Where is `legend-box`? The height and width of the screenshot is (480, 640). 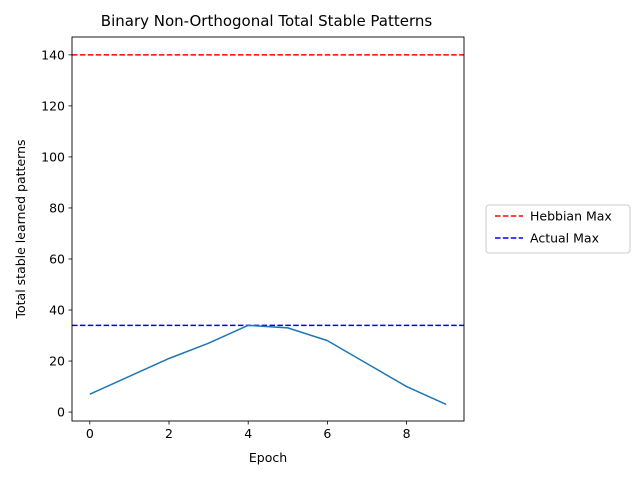
legend-box is located at coordinates (558, 229).